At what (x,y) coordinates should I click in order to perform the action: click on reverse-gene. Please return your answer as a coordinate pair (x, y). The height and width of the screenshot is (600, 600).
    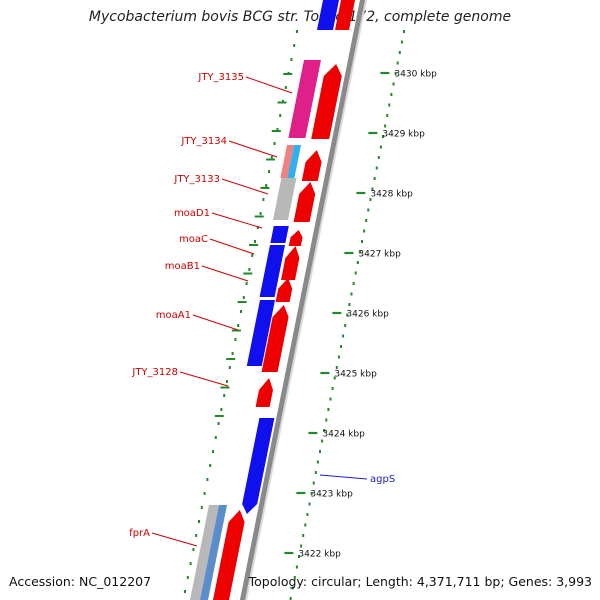
    Looking at the image, I should click on (328, 15).